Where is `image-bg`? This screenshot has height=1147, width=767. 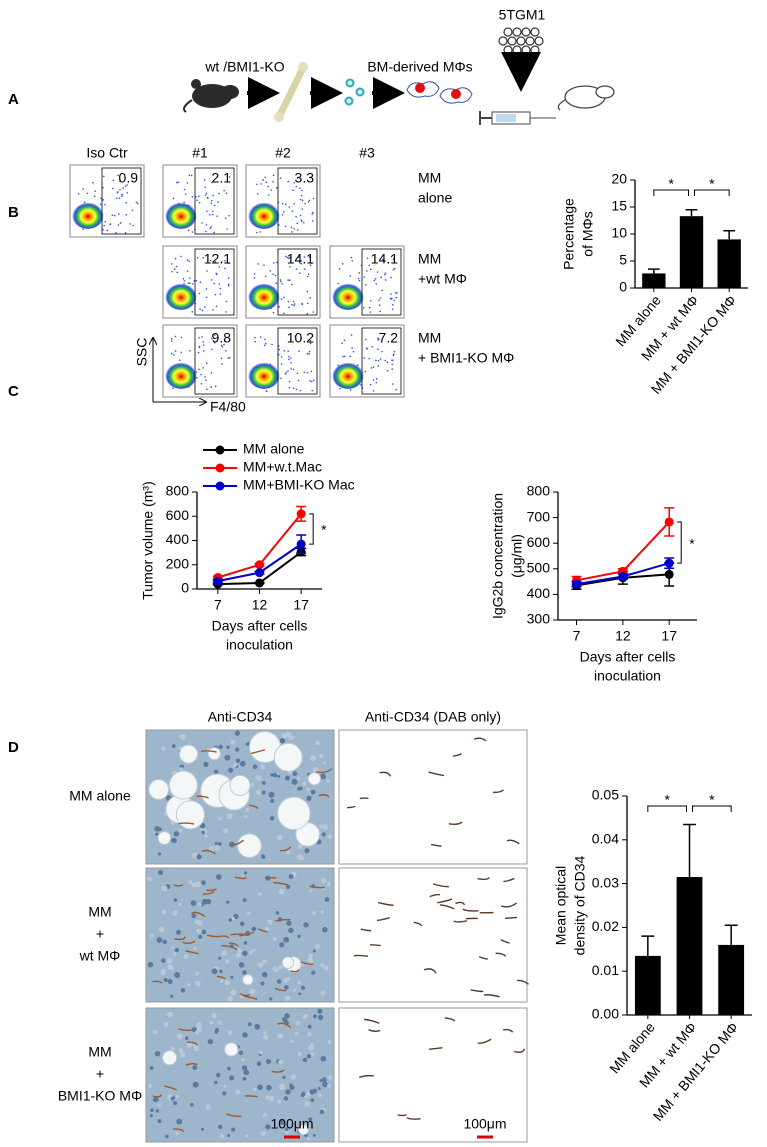
image-bg is located at coordinates (433, 797).